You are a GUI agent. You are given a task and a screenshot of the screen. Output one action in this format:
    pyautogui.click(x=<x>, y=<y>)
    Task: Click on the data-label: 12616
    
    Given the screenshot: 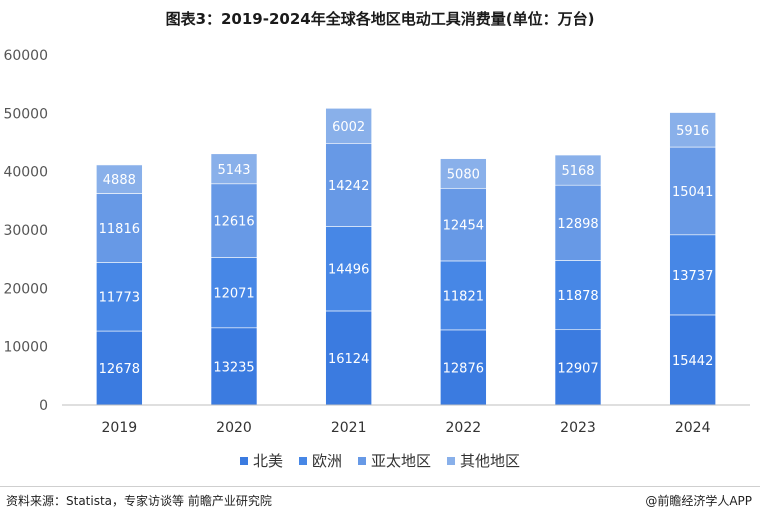 What is the action you would take?
    pyautogui.click(x=233, y=222)
    